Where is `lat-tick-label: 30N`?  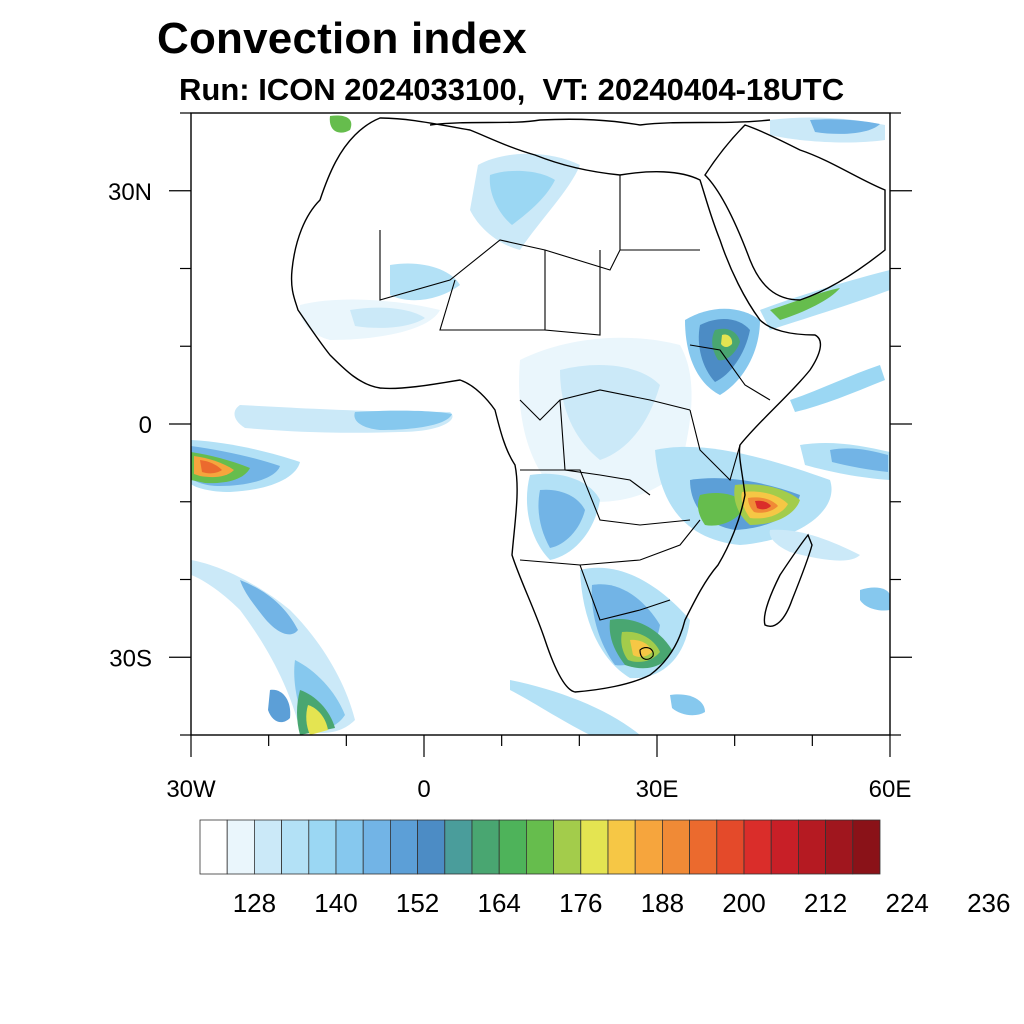 lat-tick-label: 30N is located at coordinates (130, 192).